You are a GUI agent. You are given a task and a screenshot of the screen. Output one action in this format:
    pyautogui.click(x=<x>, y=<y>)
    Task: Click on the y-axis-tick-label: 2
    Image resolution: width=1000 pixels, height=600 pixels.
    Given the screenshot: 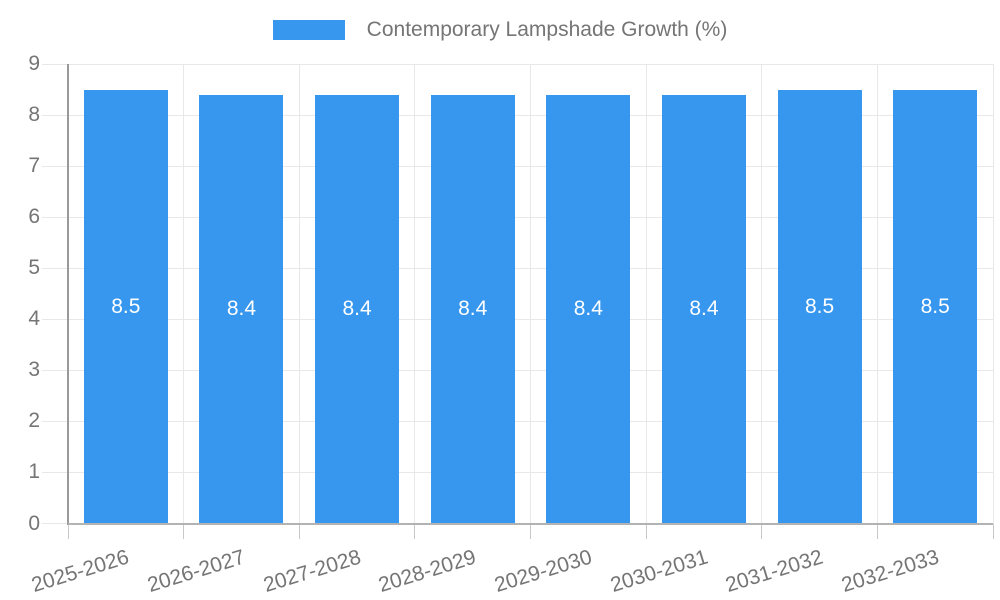 What is the action you would take?
    pyautogui.click(x=34, y=421)
    